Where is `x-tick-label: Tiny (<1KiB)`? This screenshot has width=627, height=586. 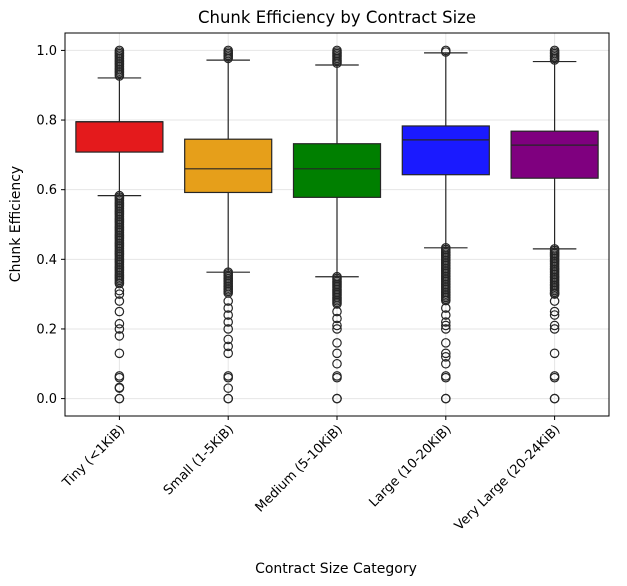 x-tick-label: Tiny (<1KiB) is located at coordinates (93, 456).